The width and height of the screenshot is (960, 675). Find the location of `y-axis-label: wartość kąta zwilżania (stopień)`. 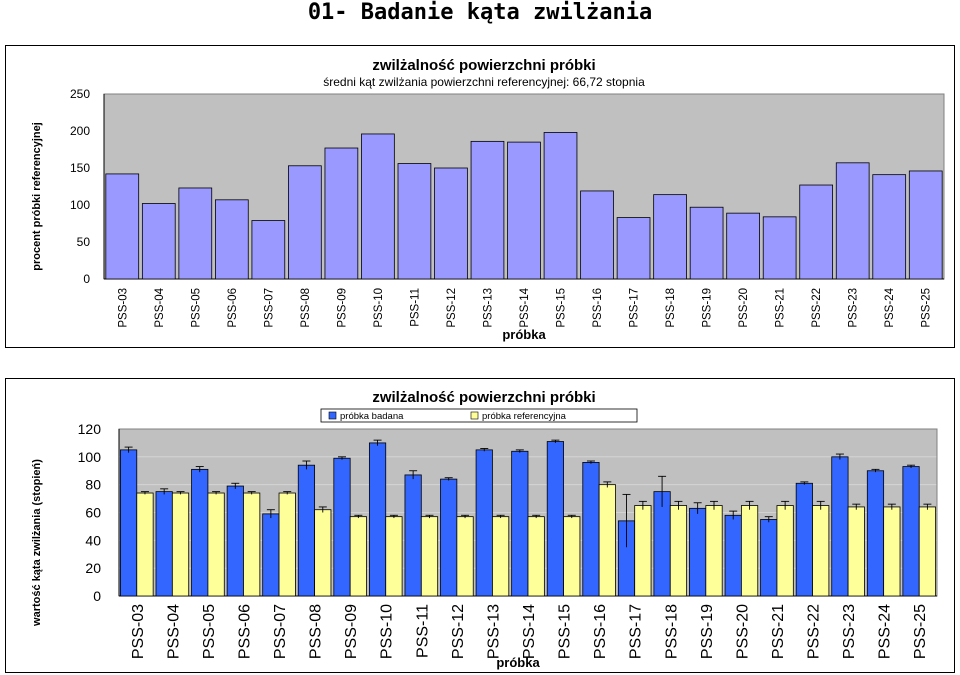

y-axis-label: wartość kąta zwilżania (stopień) is located at coordinates (37, 543).